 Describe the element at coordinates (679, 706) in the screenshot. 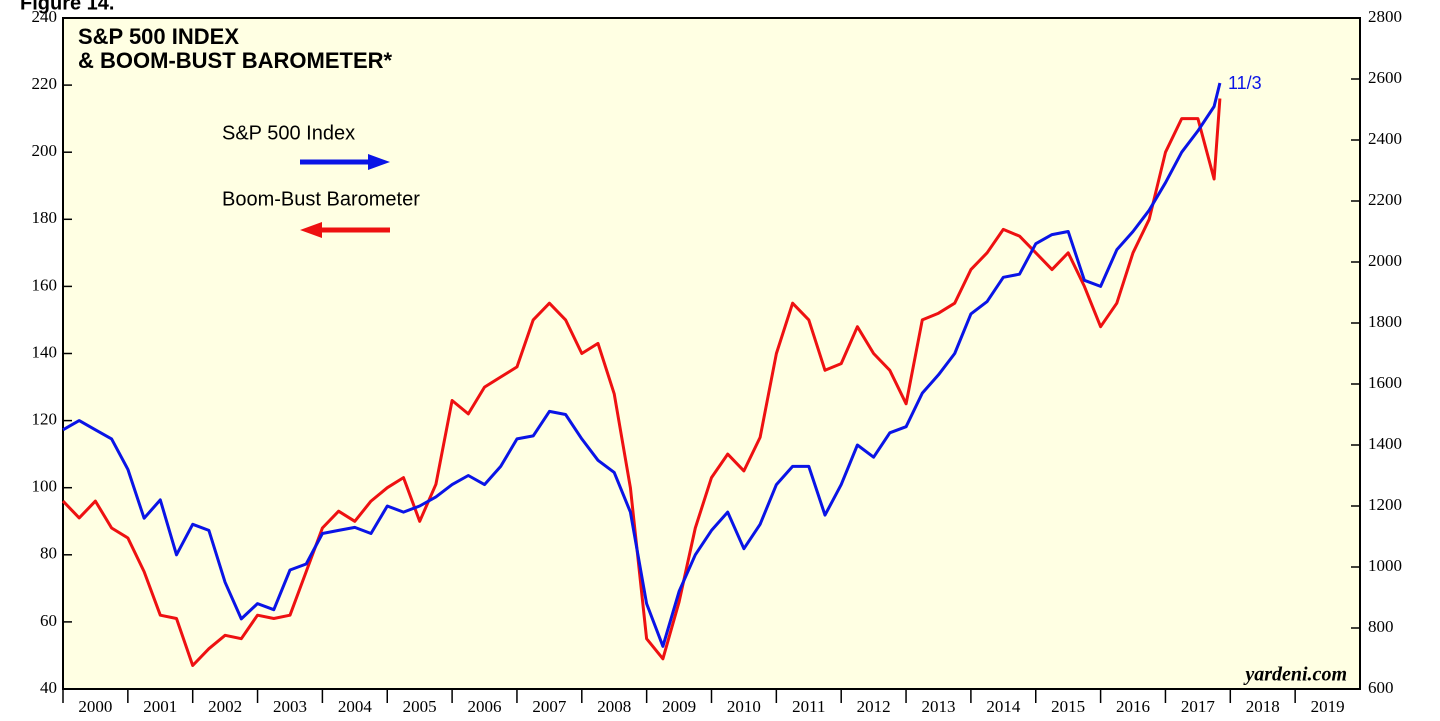

I see `x-tick-label: 2009` at that location.